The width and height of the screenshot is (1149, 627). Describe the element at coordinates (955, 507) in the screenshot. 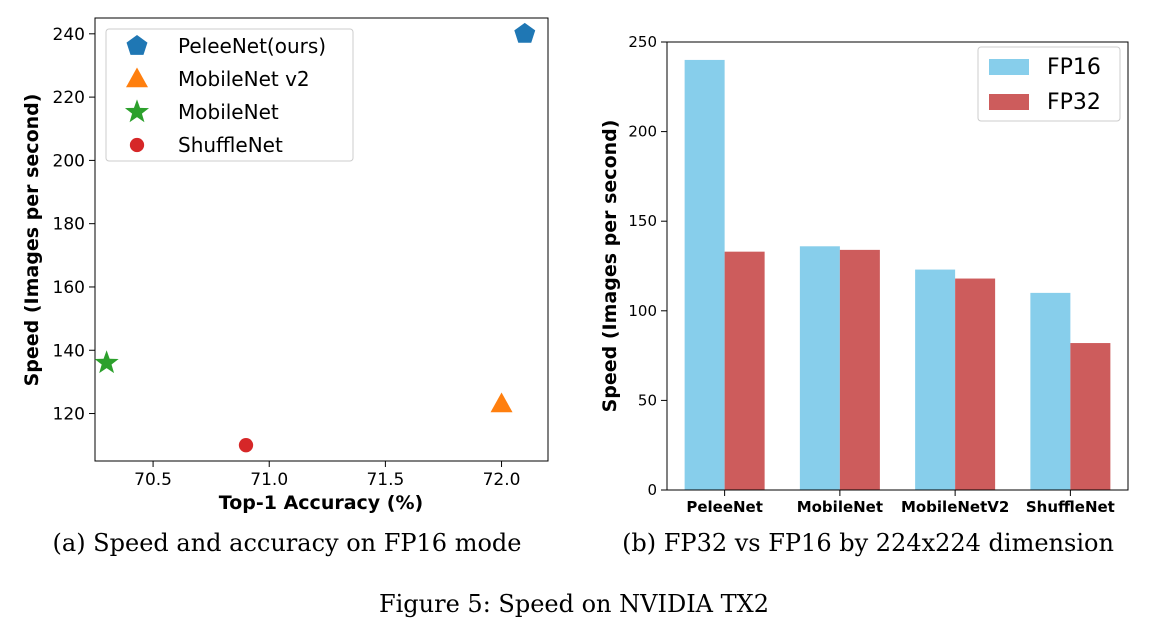

I see `category-label-mobilenetv2: MobileNetV2` at that location.